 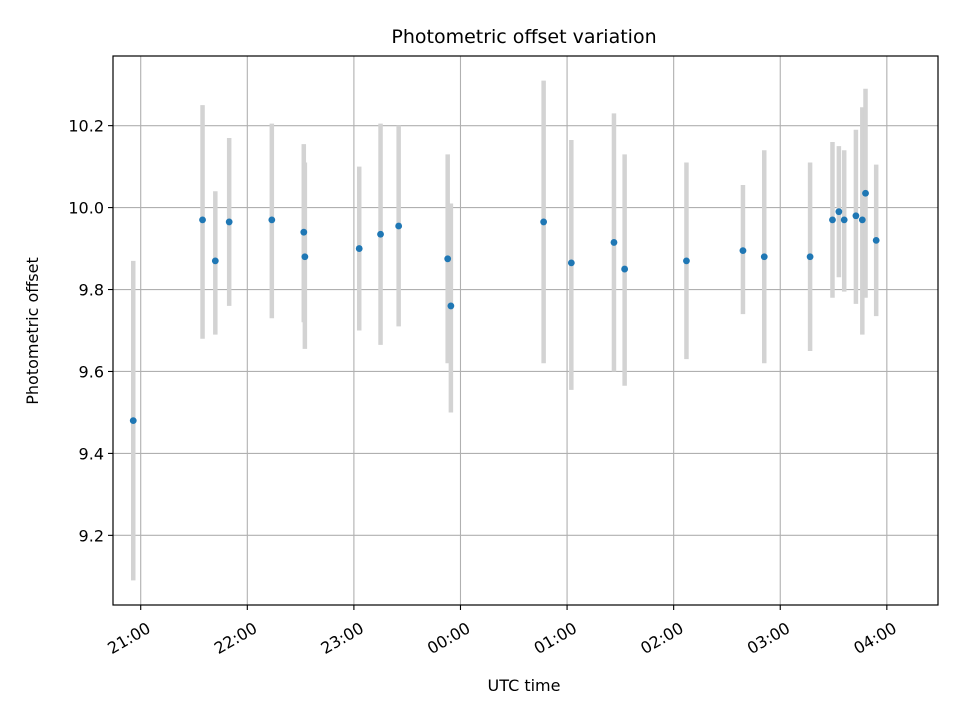 I want to click on x-tick-label: 00:00, so click(x=448, y=638).